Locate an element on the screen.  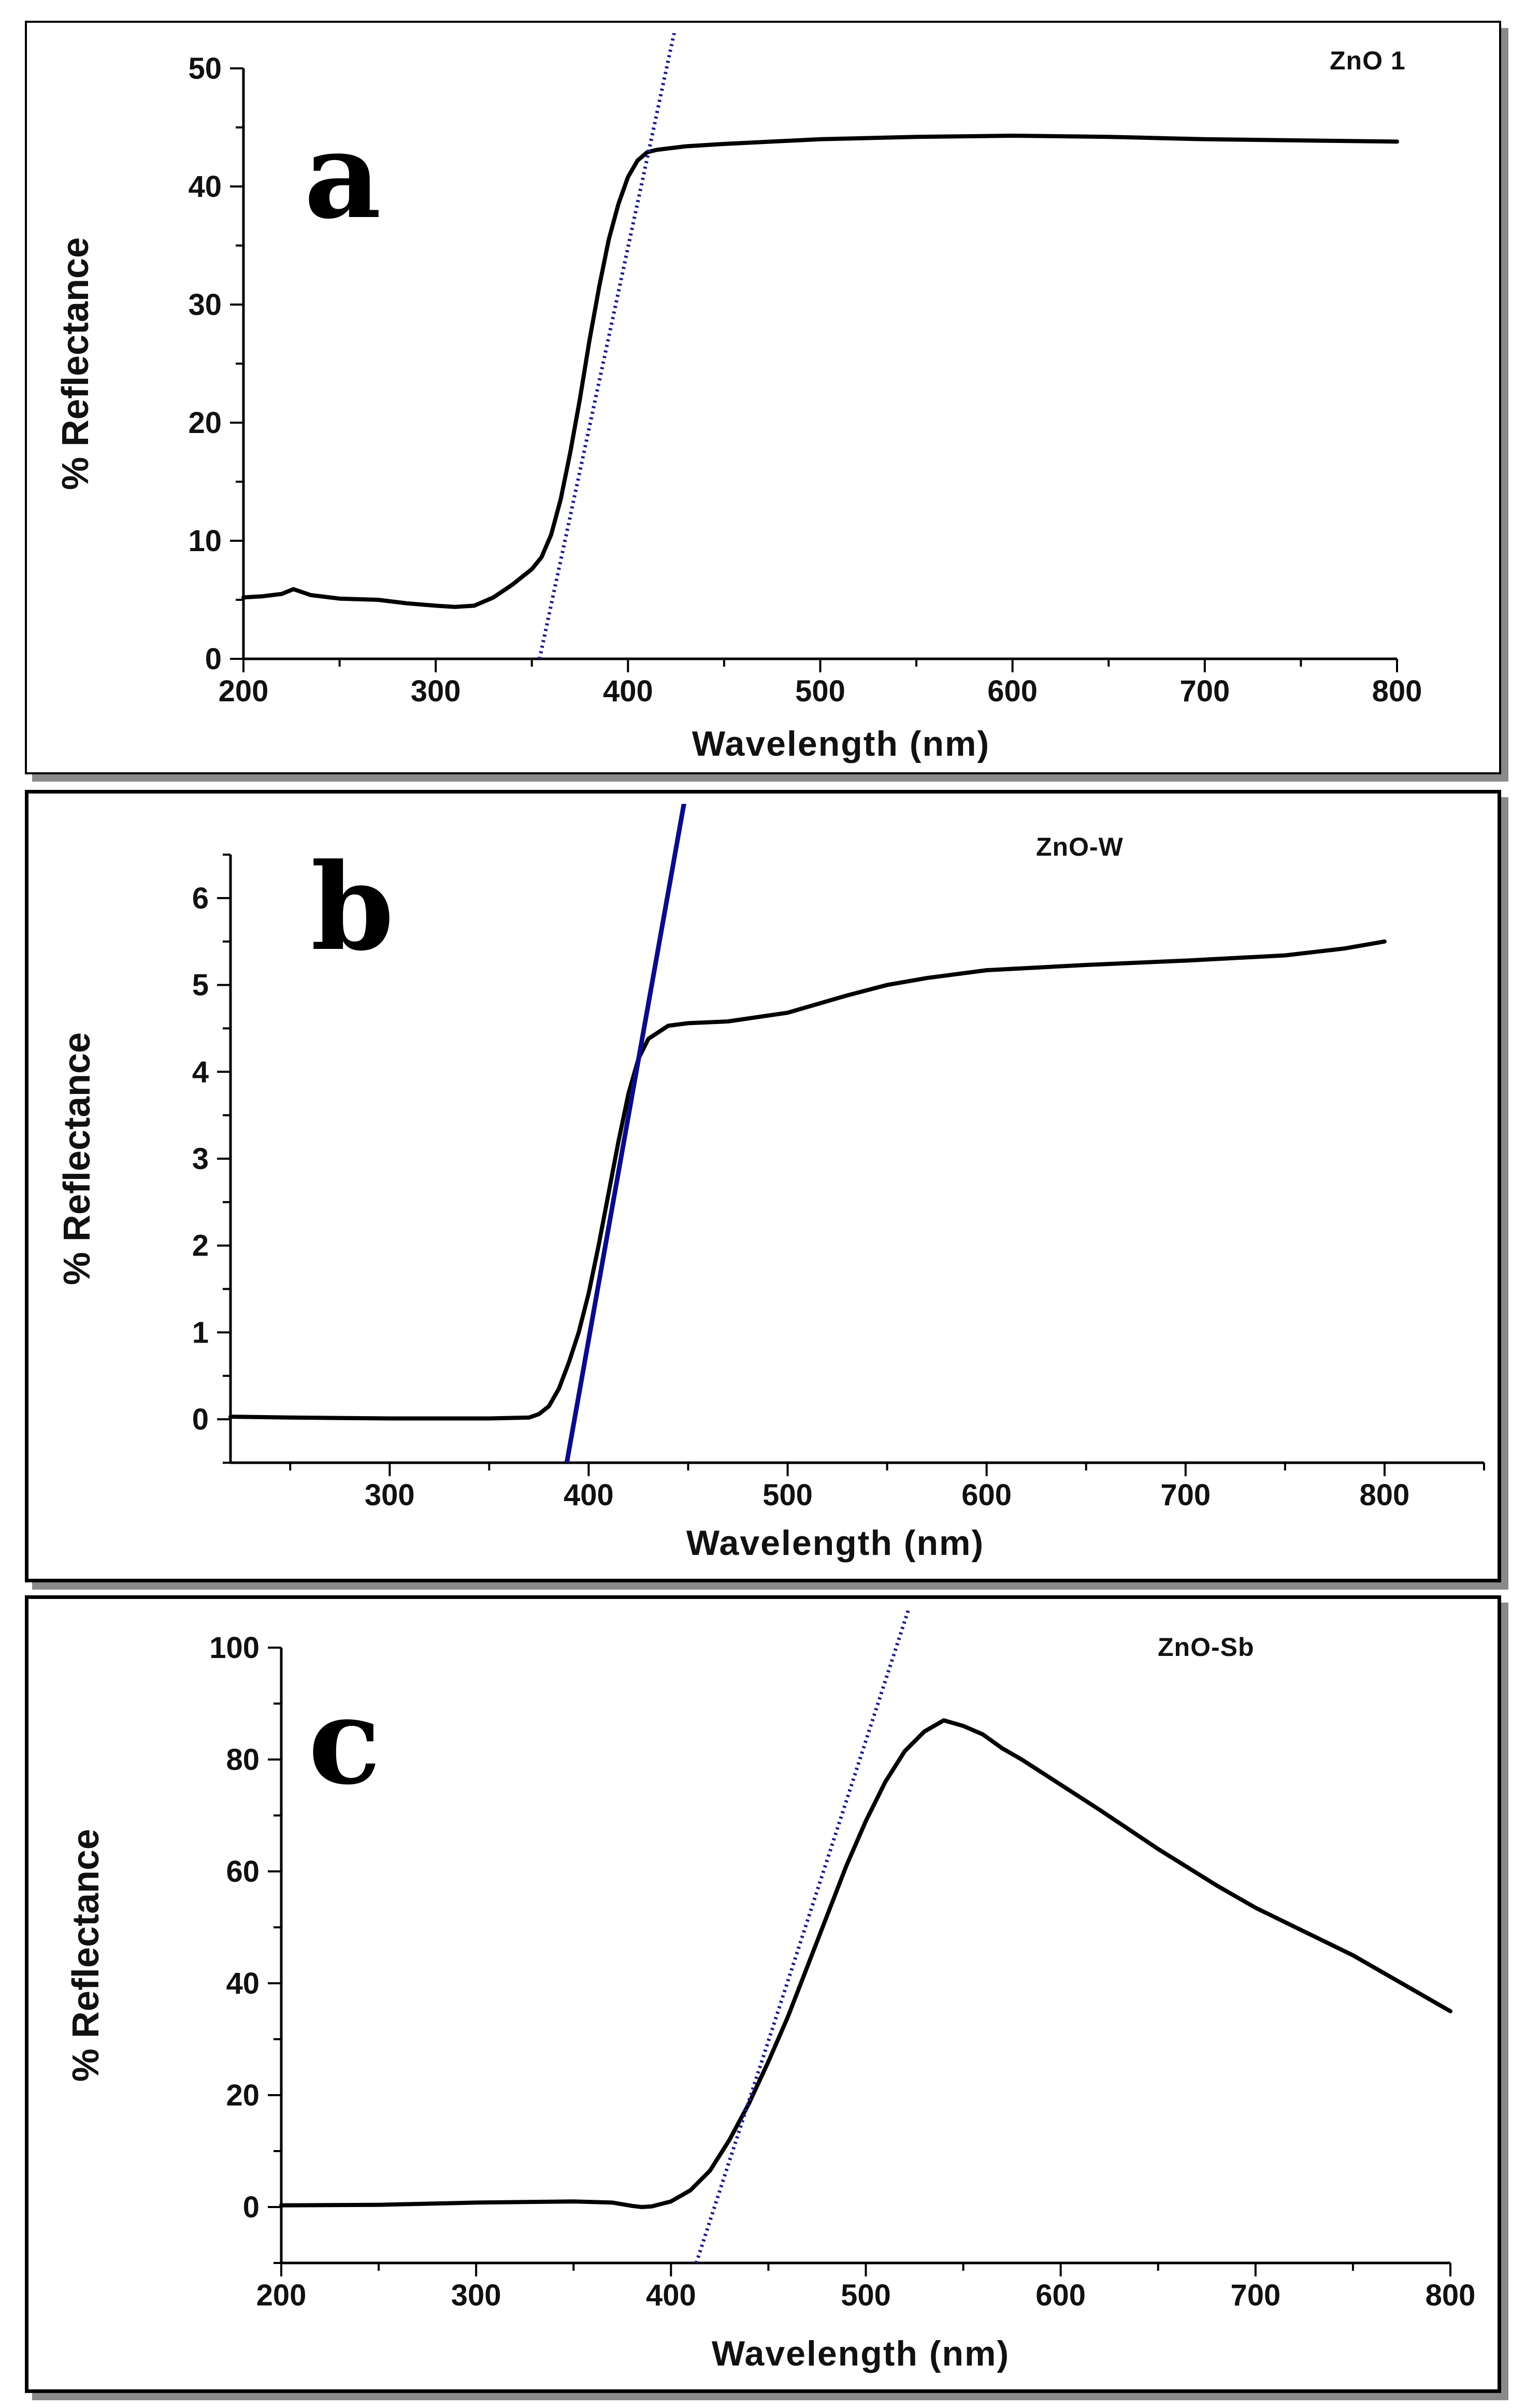
sample-label: ZnO-W is located at coordinates (1080, 847).